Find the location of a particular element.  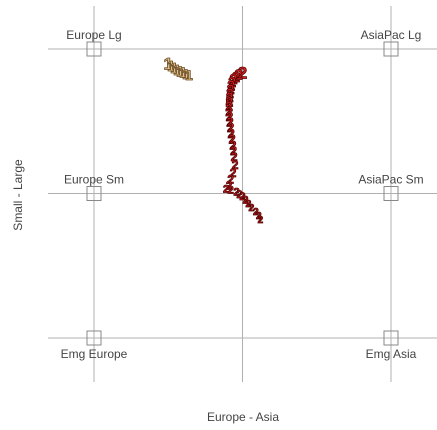

anchor-label: AsiaPac Sm is located at coordinates (390, 180).